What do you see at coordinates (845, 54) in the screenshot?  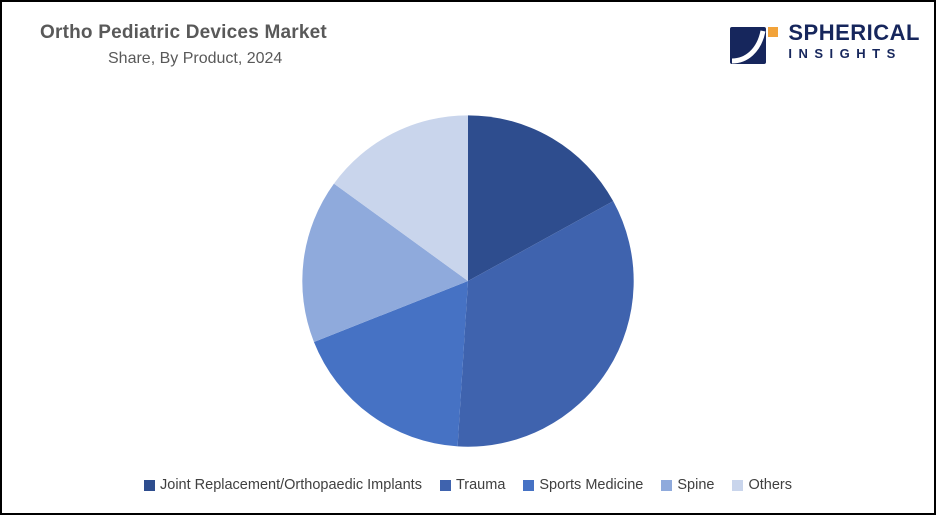 I see `logo-text-secondary: INSIGHTS` at bounding box center [845, 54].